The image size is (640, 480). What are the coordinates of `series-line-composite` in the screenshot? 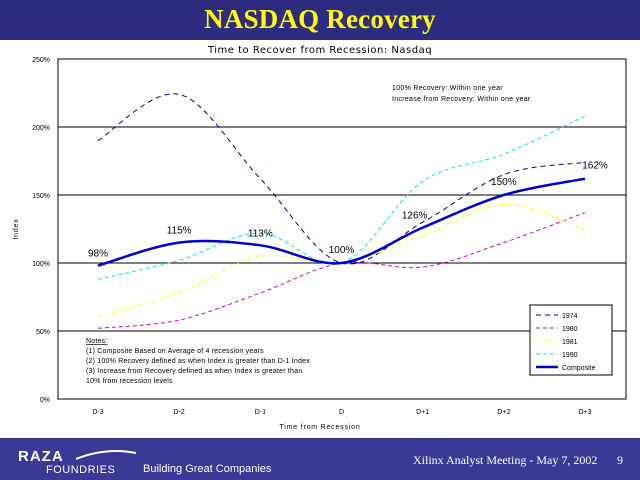 It's located at (341, 222).